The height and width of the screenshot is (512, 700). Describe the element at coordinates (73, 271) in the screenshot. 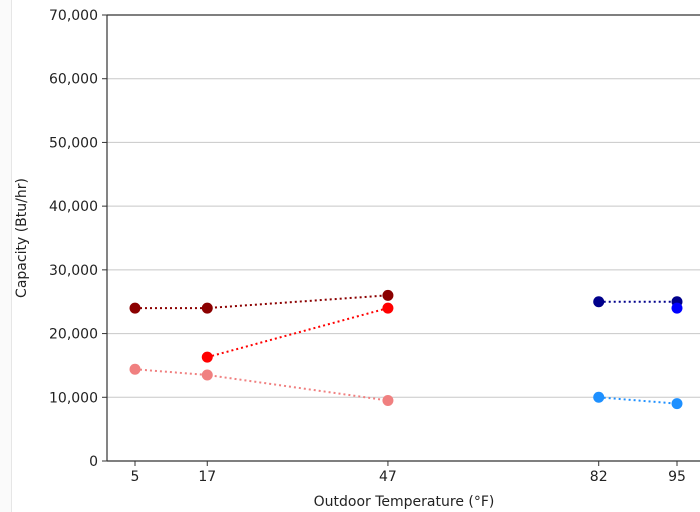

I see `y-tick-label: 30,000` at that location.